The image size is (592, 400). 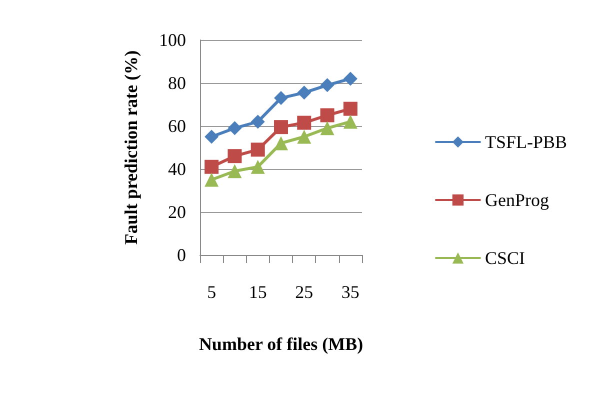 I want to click on x-tick-label: 15, so click(x=257, y=292).